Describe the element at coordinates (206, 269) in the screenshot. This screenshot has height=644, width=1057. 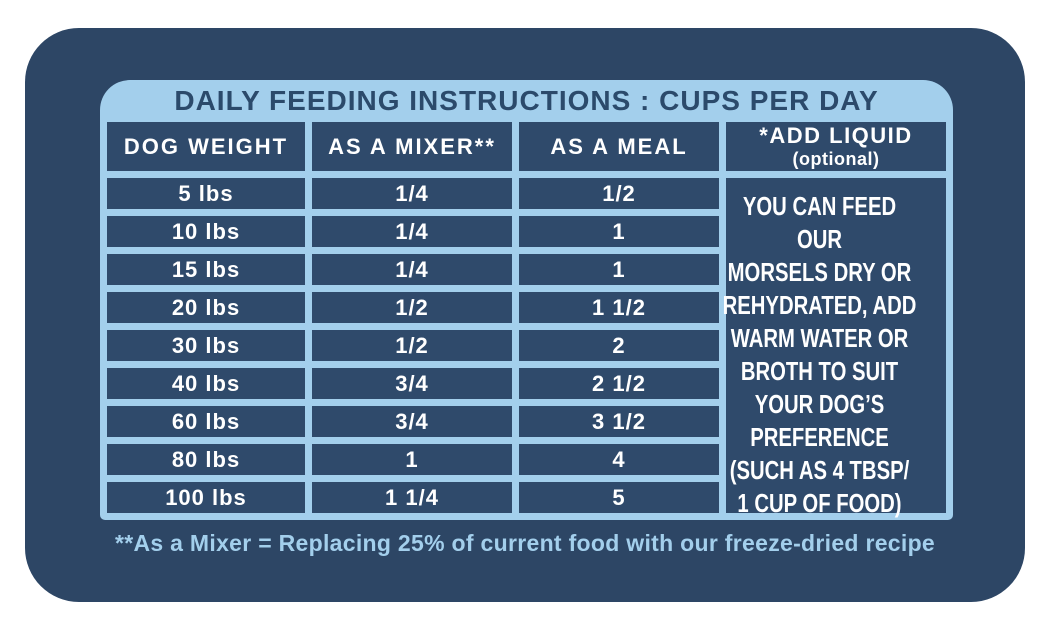
I see `weight-cell: 15 lbs` at that location.